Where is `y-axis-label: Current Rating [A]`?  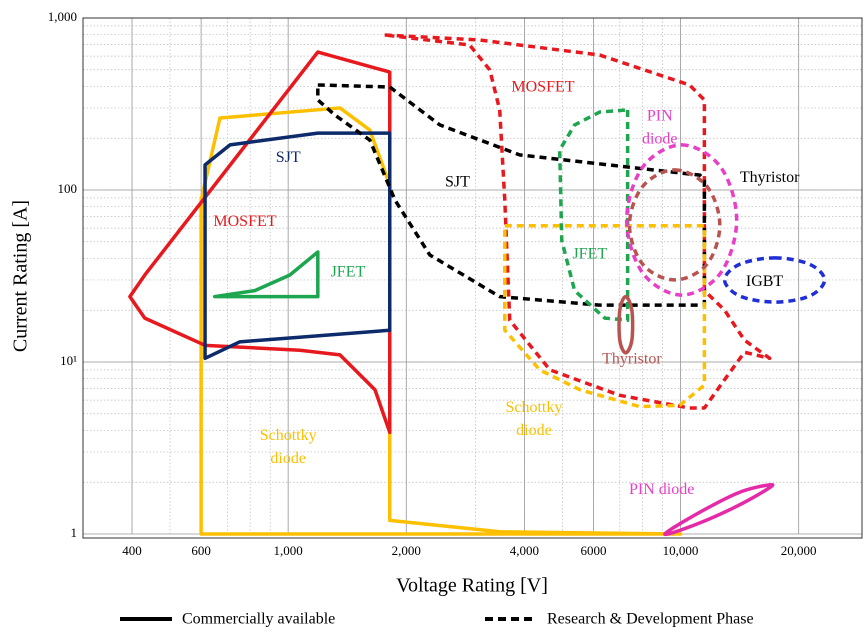 y-axis-label: Current Rating [A] is located at coordinates (21, 276).